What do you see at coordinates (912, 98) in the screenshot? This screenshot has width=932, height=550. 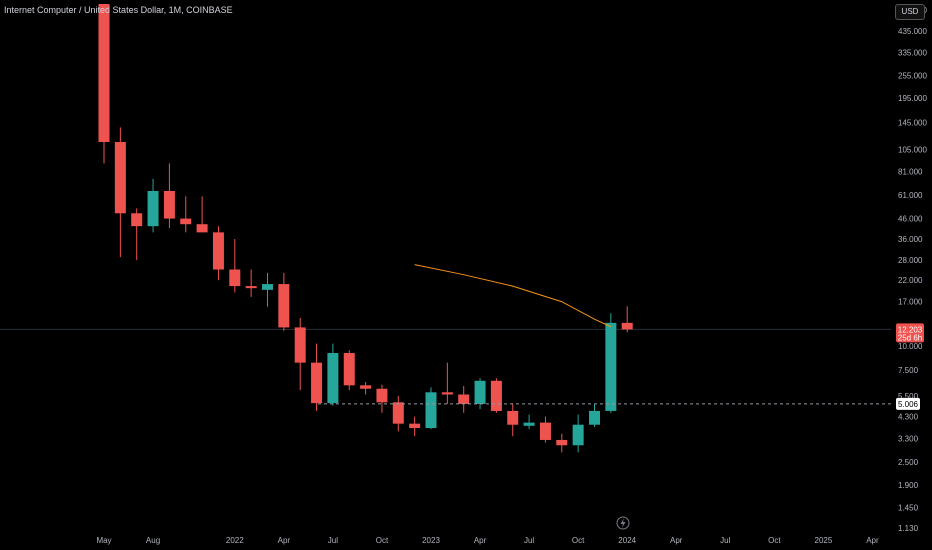 I see `y-tick-label: 195.000` at bounding box center [912, 98].